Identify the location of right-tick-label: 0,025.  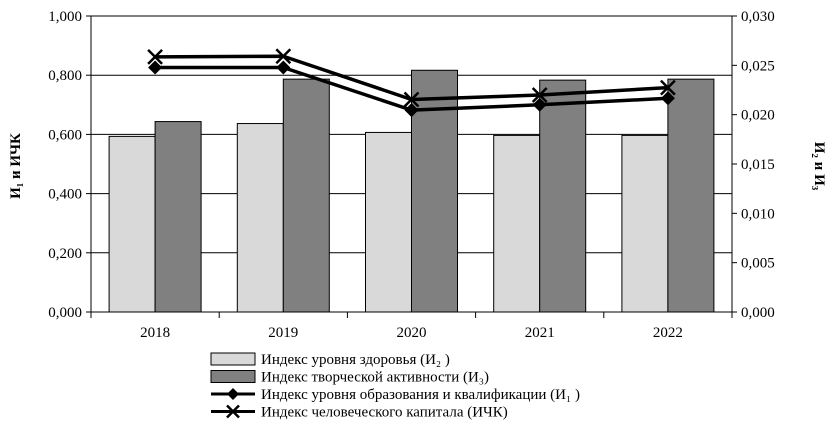
(758, 66).